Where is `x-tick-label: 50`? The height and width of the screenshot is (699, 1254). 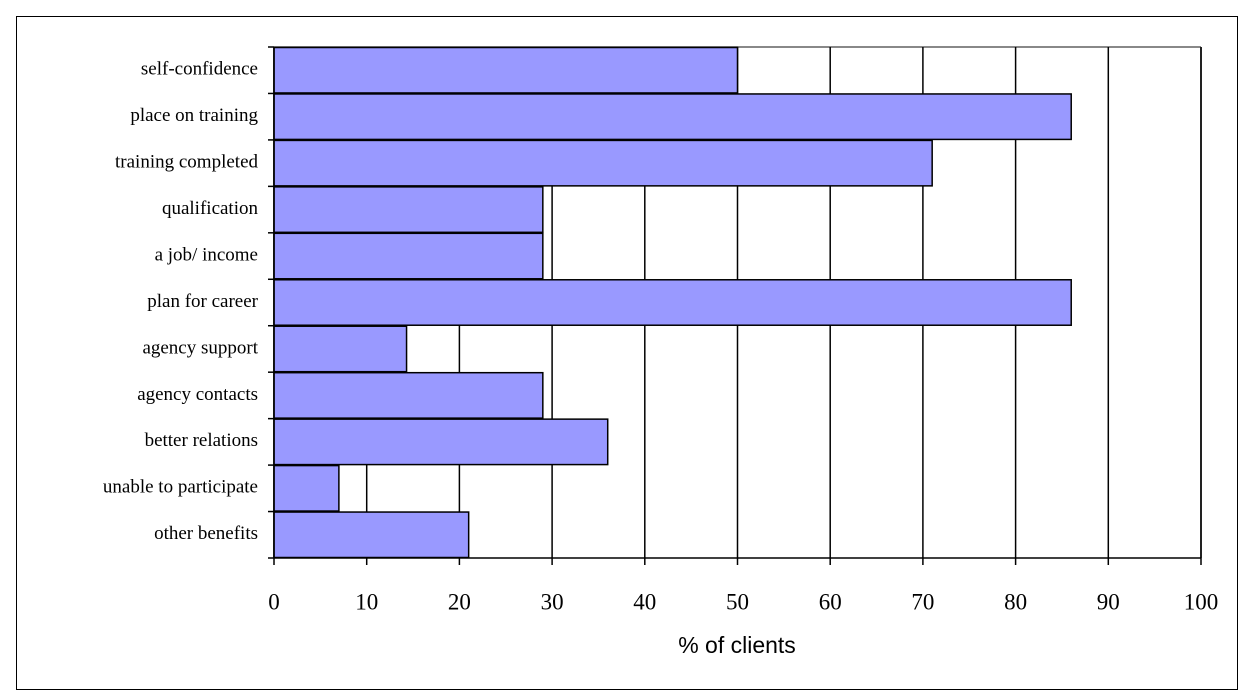
x-tick-label: 50 is located at coordinates (737, 601).